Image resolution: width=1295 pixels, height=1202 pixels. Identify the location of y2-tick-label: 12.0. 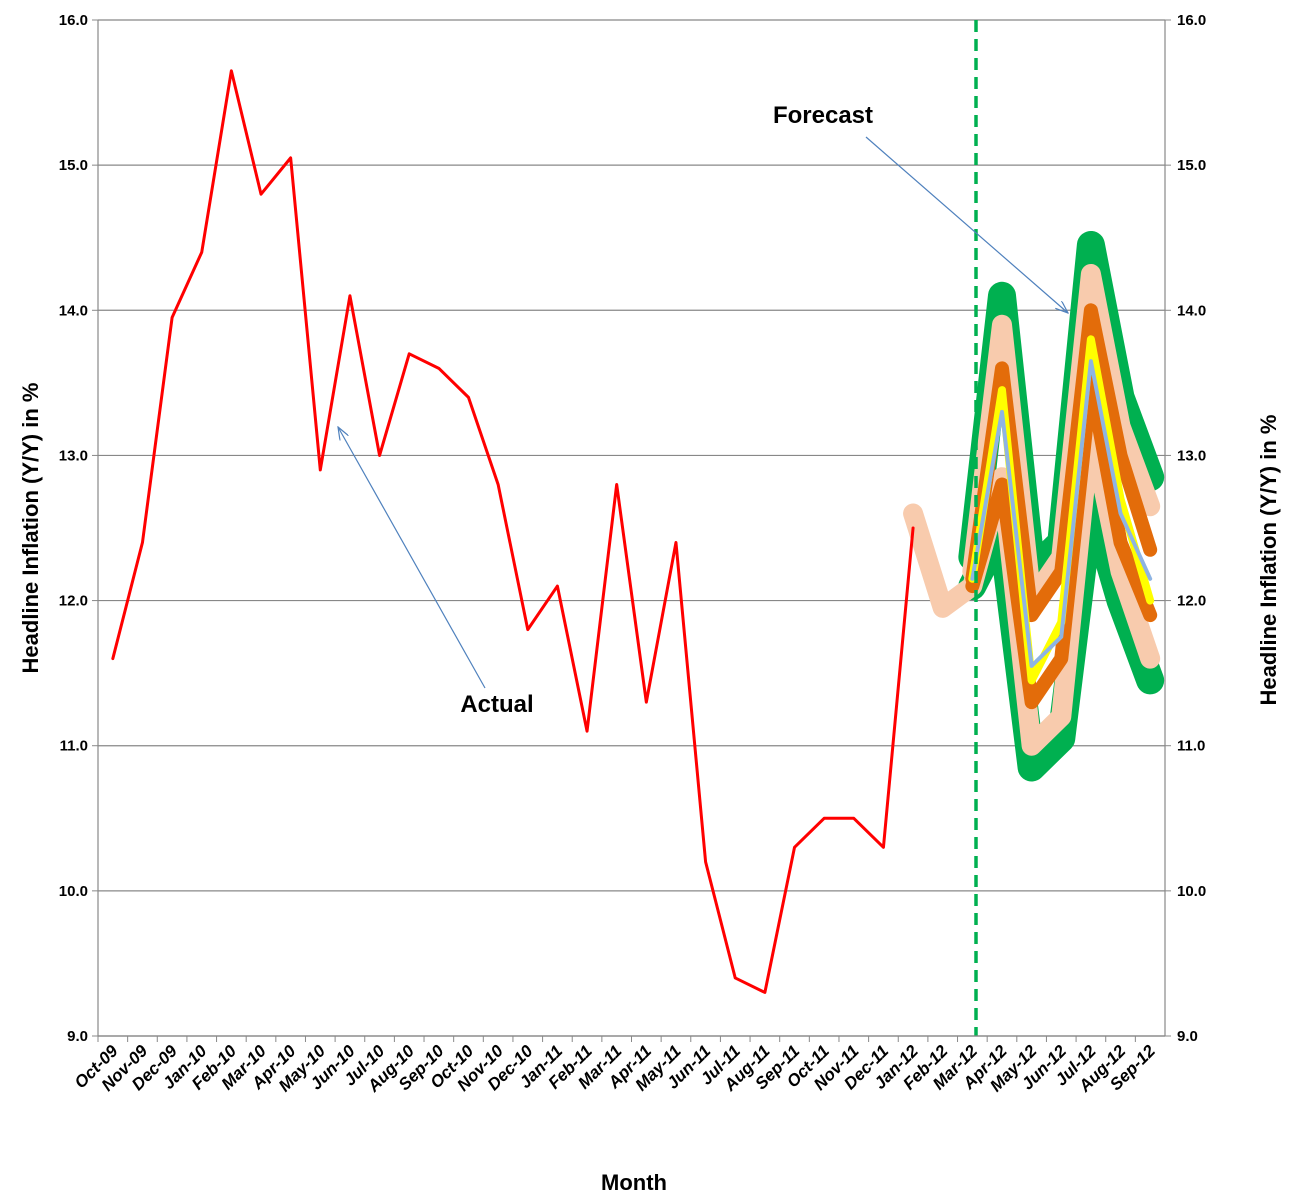
(1191, 601).